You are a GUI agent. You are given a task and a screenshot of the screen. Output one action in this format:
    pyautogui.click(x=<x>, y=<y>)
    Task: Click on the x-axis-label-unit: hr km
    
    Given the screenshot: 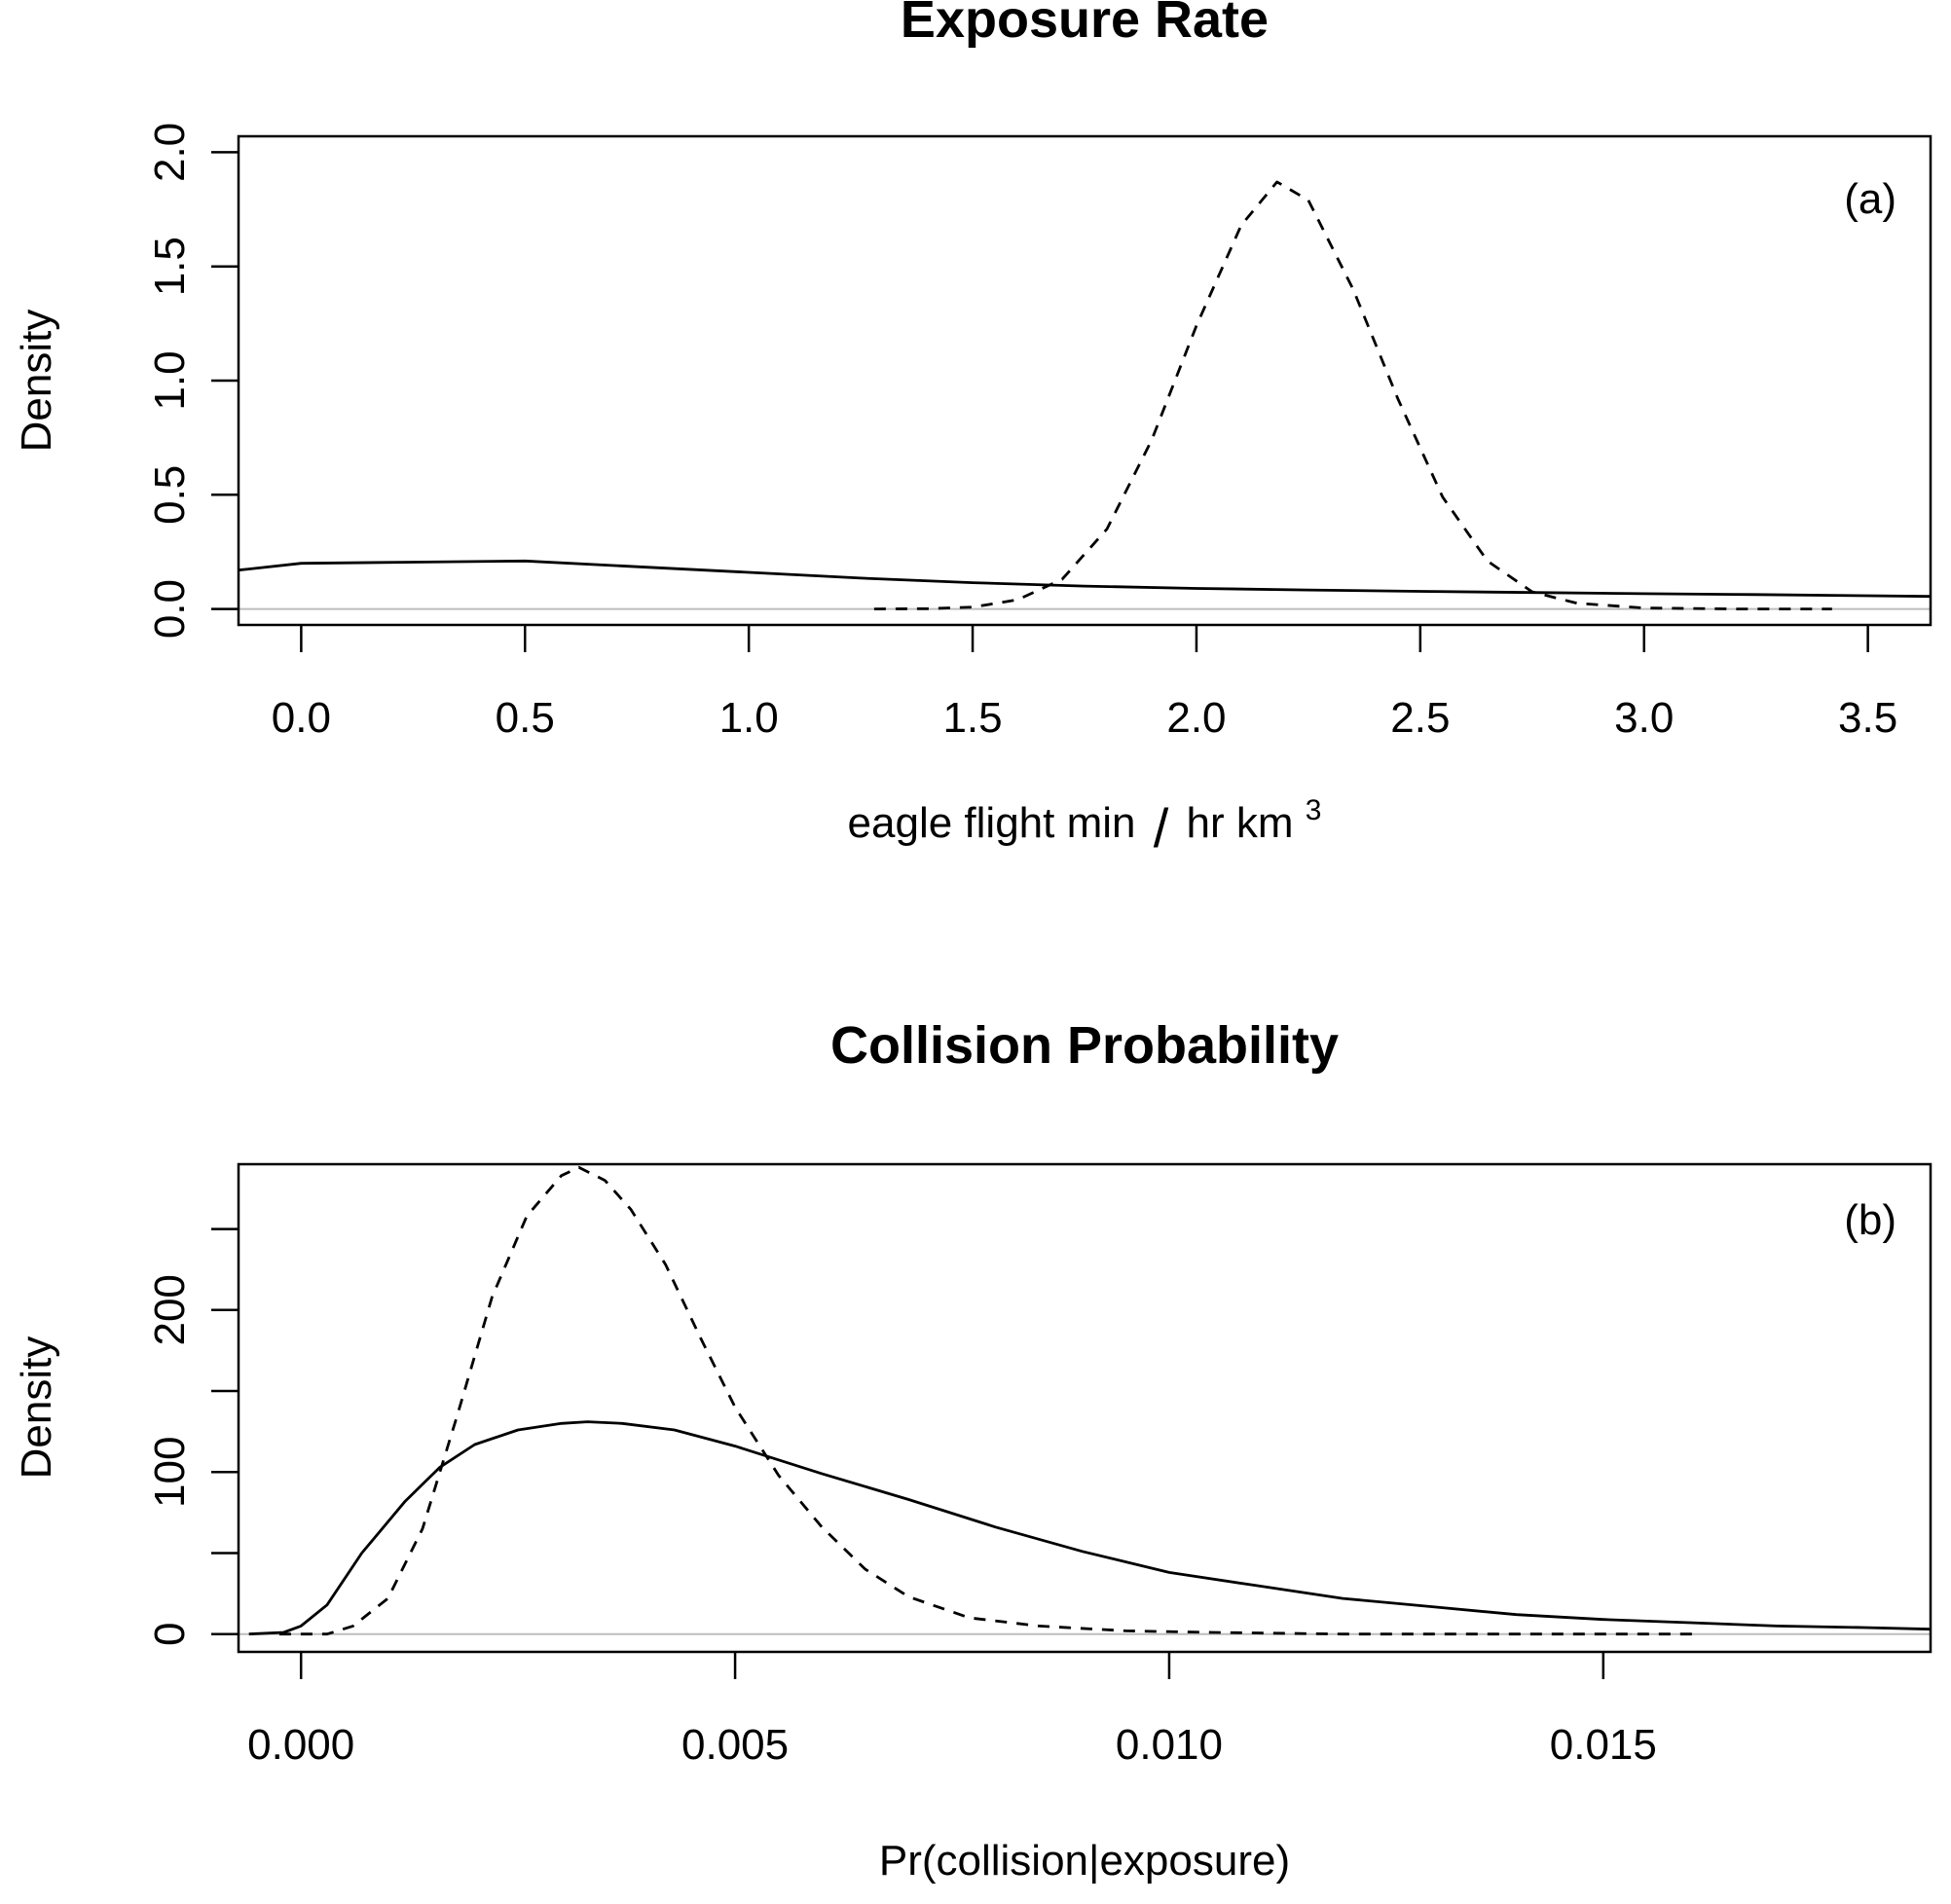 What is the action you would take?
    pyautogui.click(x=1240, y=823)
    